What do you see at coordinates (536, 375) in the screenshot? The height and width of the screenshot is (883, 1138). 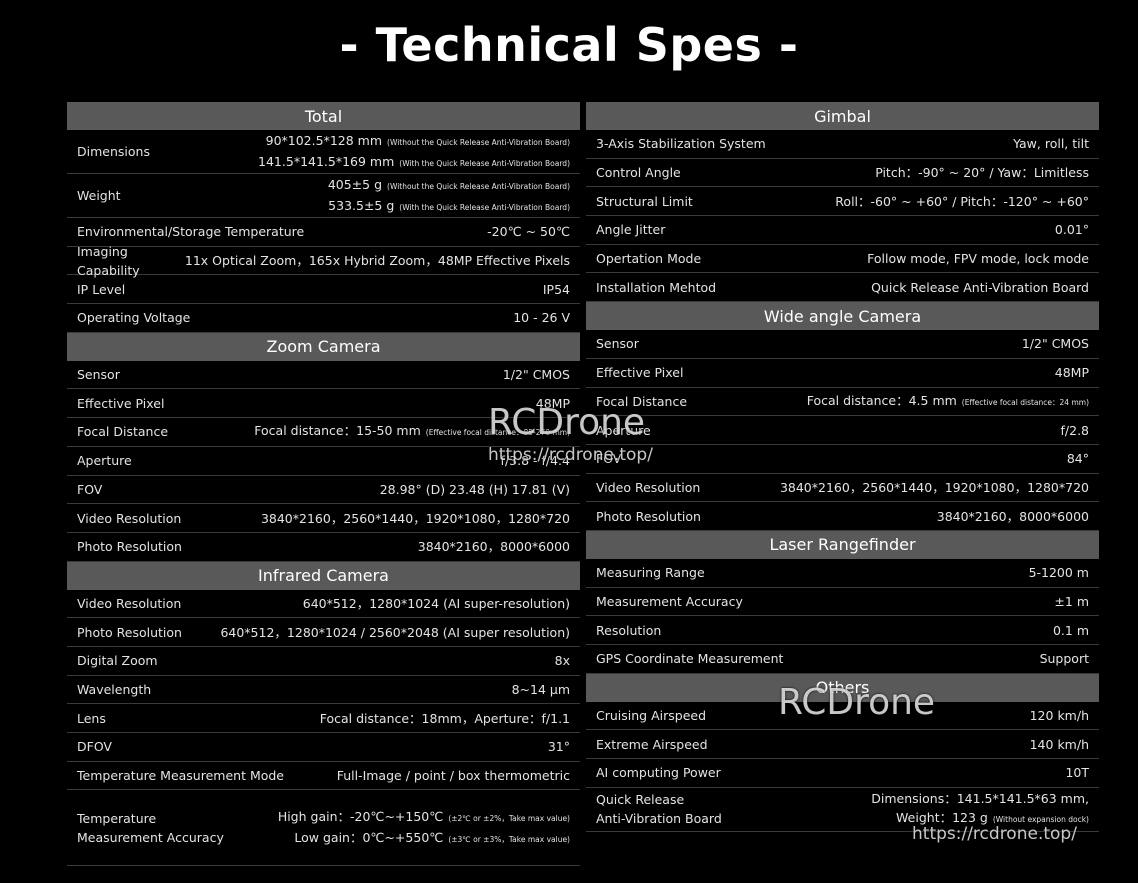 I see `value-text: 1/2" CMOS` at bounding box center [536, 375].